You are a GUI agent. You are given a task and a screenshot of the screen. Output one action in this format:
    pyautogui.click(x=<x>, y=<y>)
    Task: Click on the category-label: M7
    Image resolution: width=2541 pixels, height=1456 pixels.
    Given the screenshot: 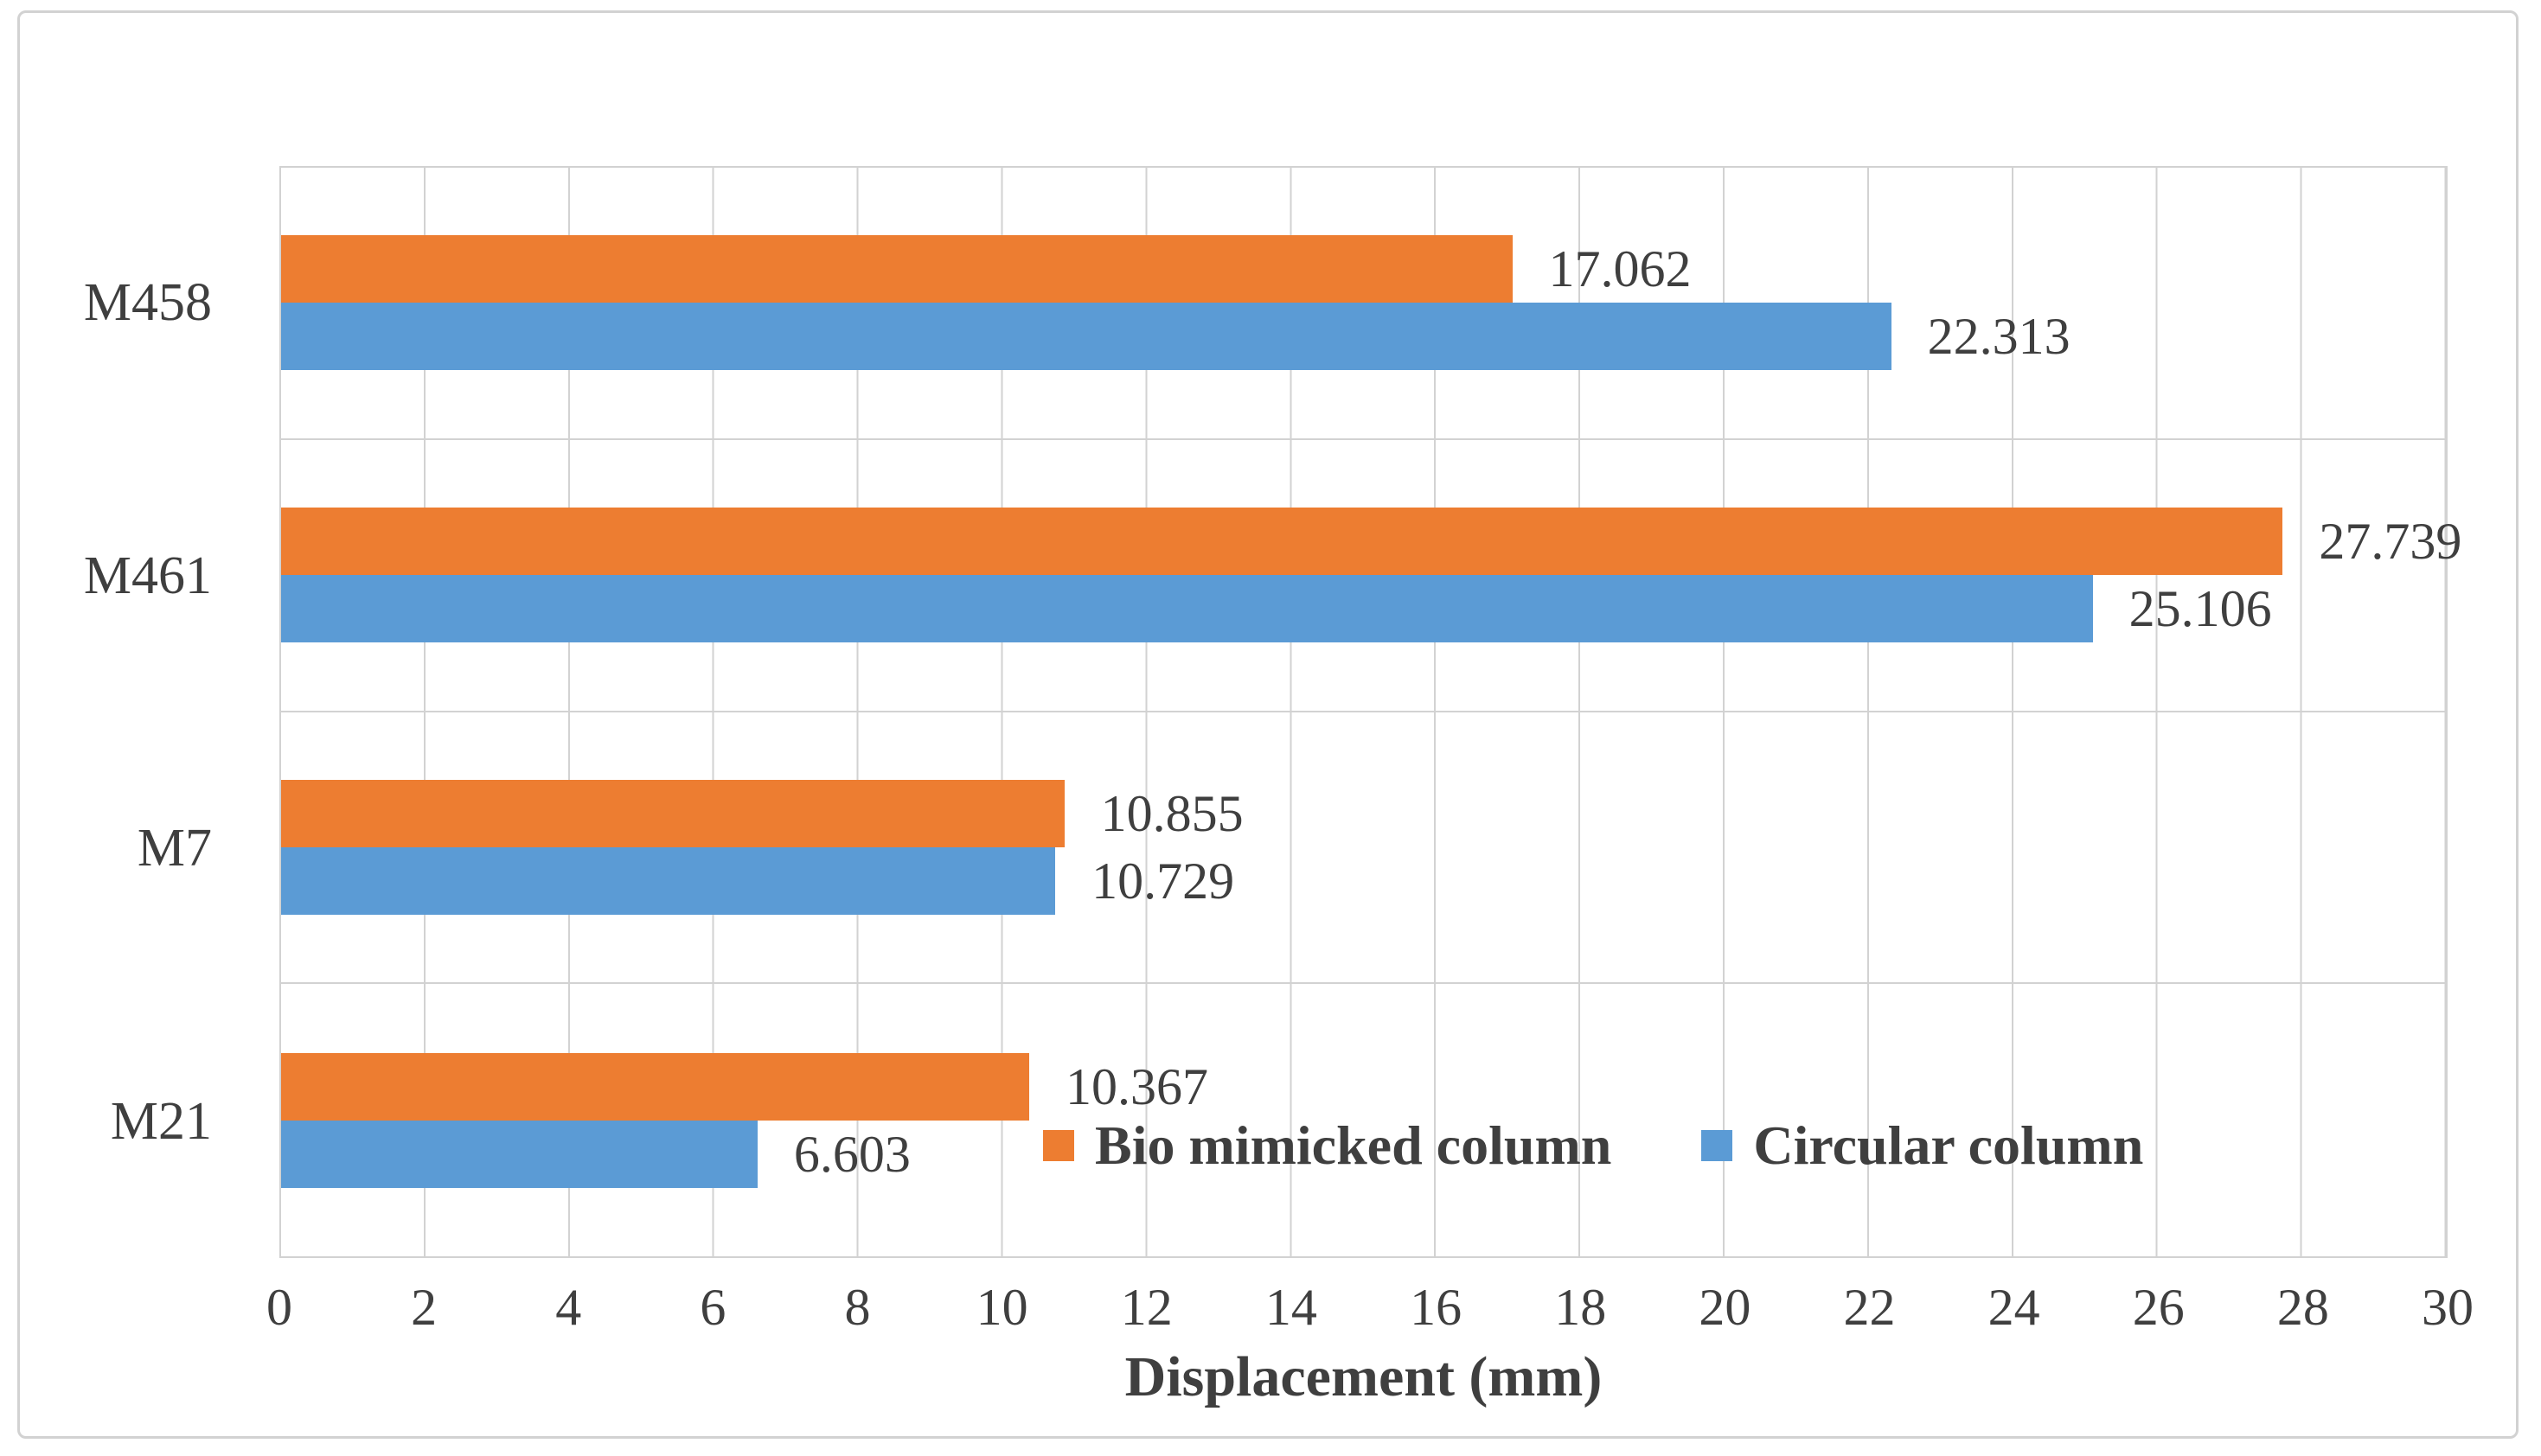 What is the action you would take?
    pyautogui.click(x=174, y=849)
    